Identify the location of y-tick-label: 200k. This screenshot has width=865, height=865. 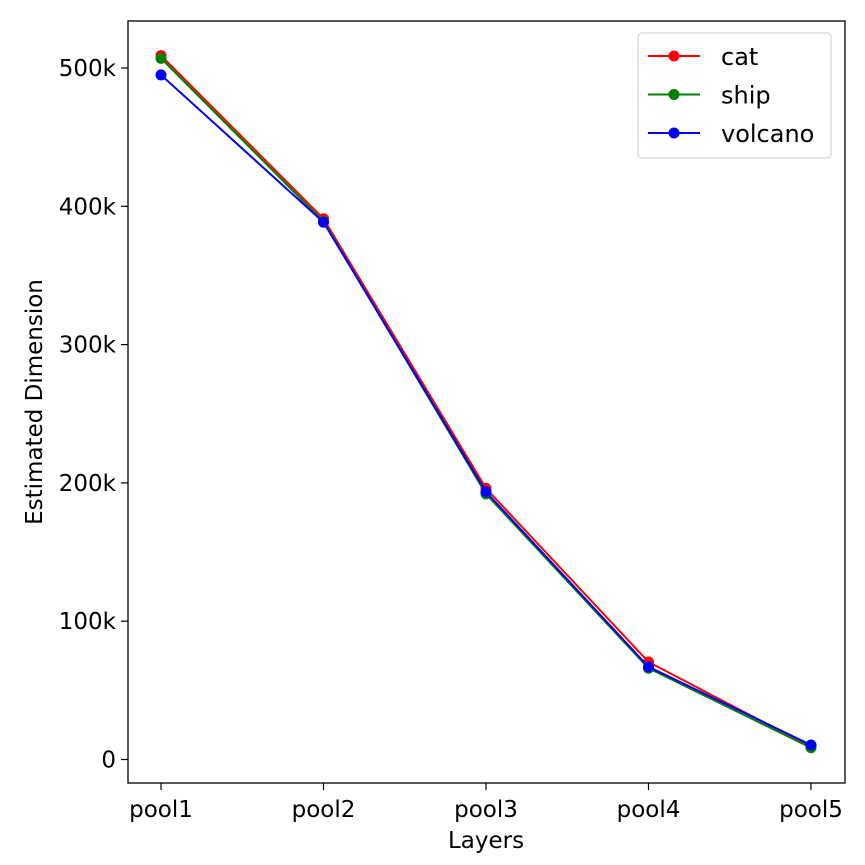
(88, 484).